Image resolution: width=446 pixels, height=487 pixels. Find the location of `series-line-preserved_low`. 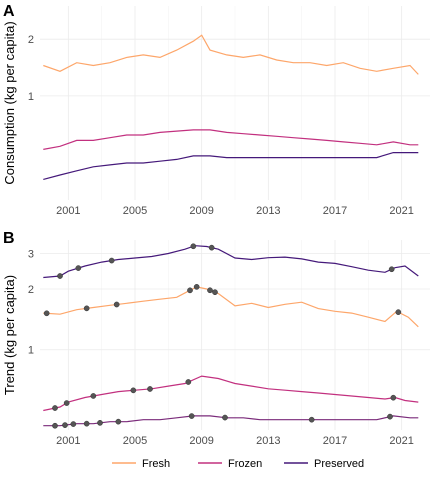

series-line-preserved_low is located at coordinates (231, 421).